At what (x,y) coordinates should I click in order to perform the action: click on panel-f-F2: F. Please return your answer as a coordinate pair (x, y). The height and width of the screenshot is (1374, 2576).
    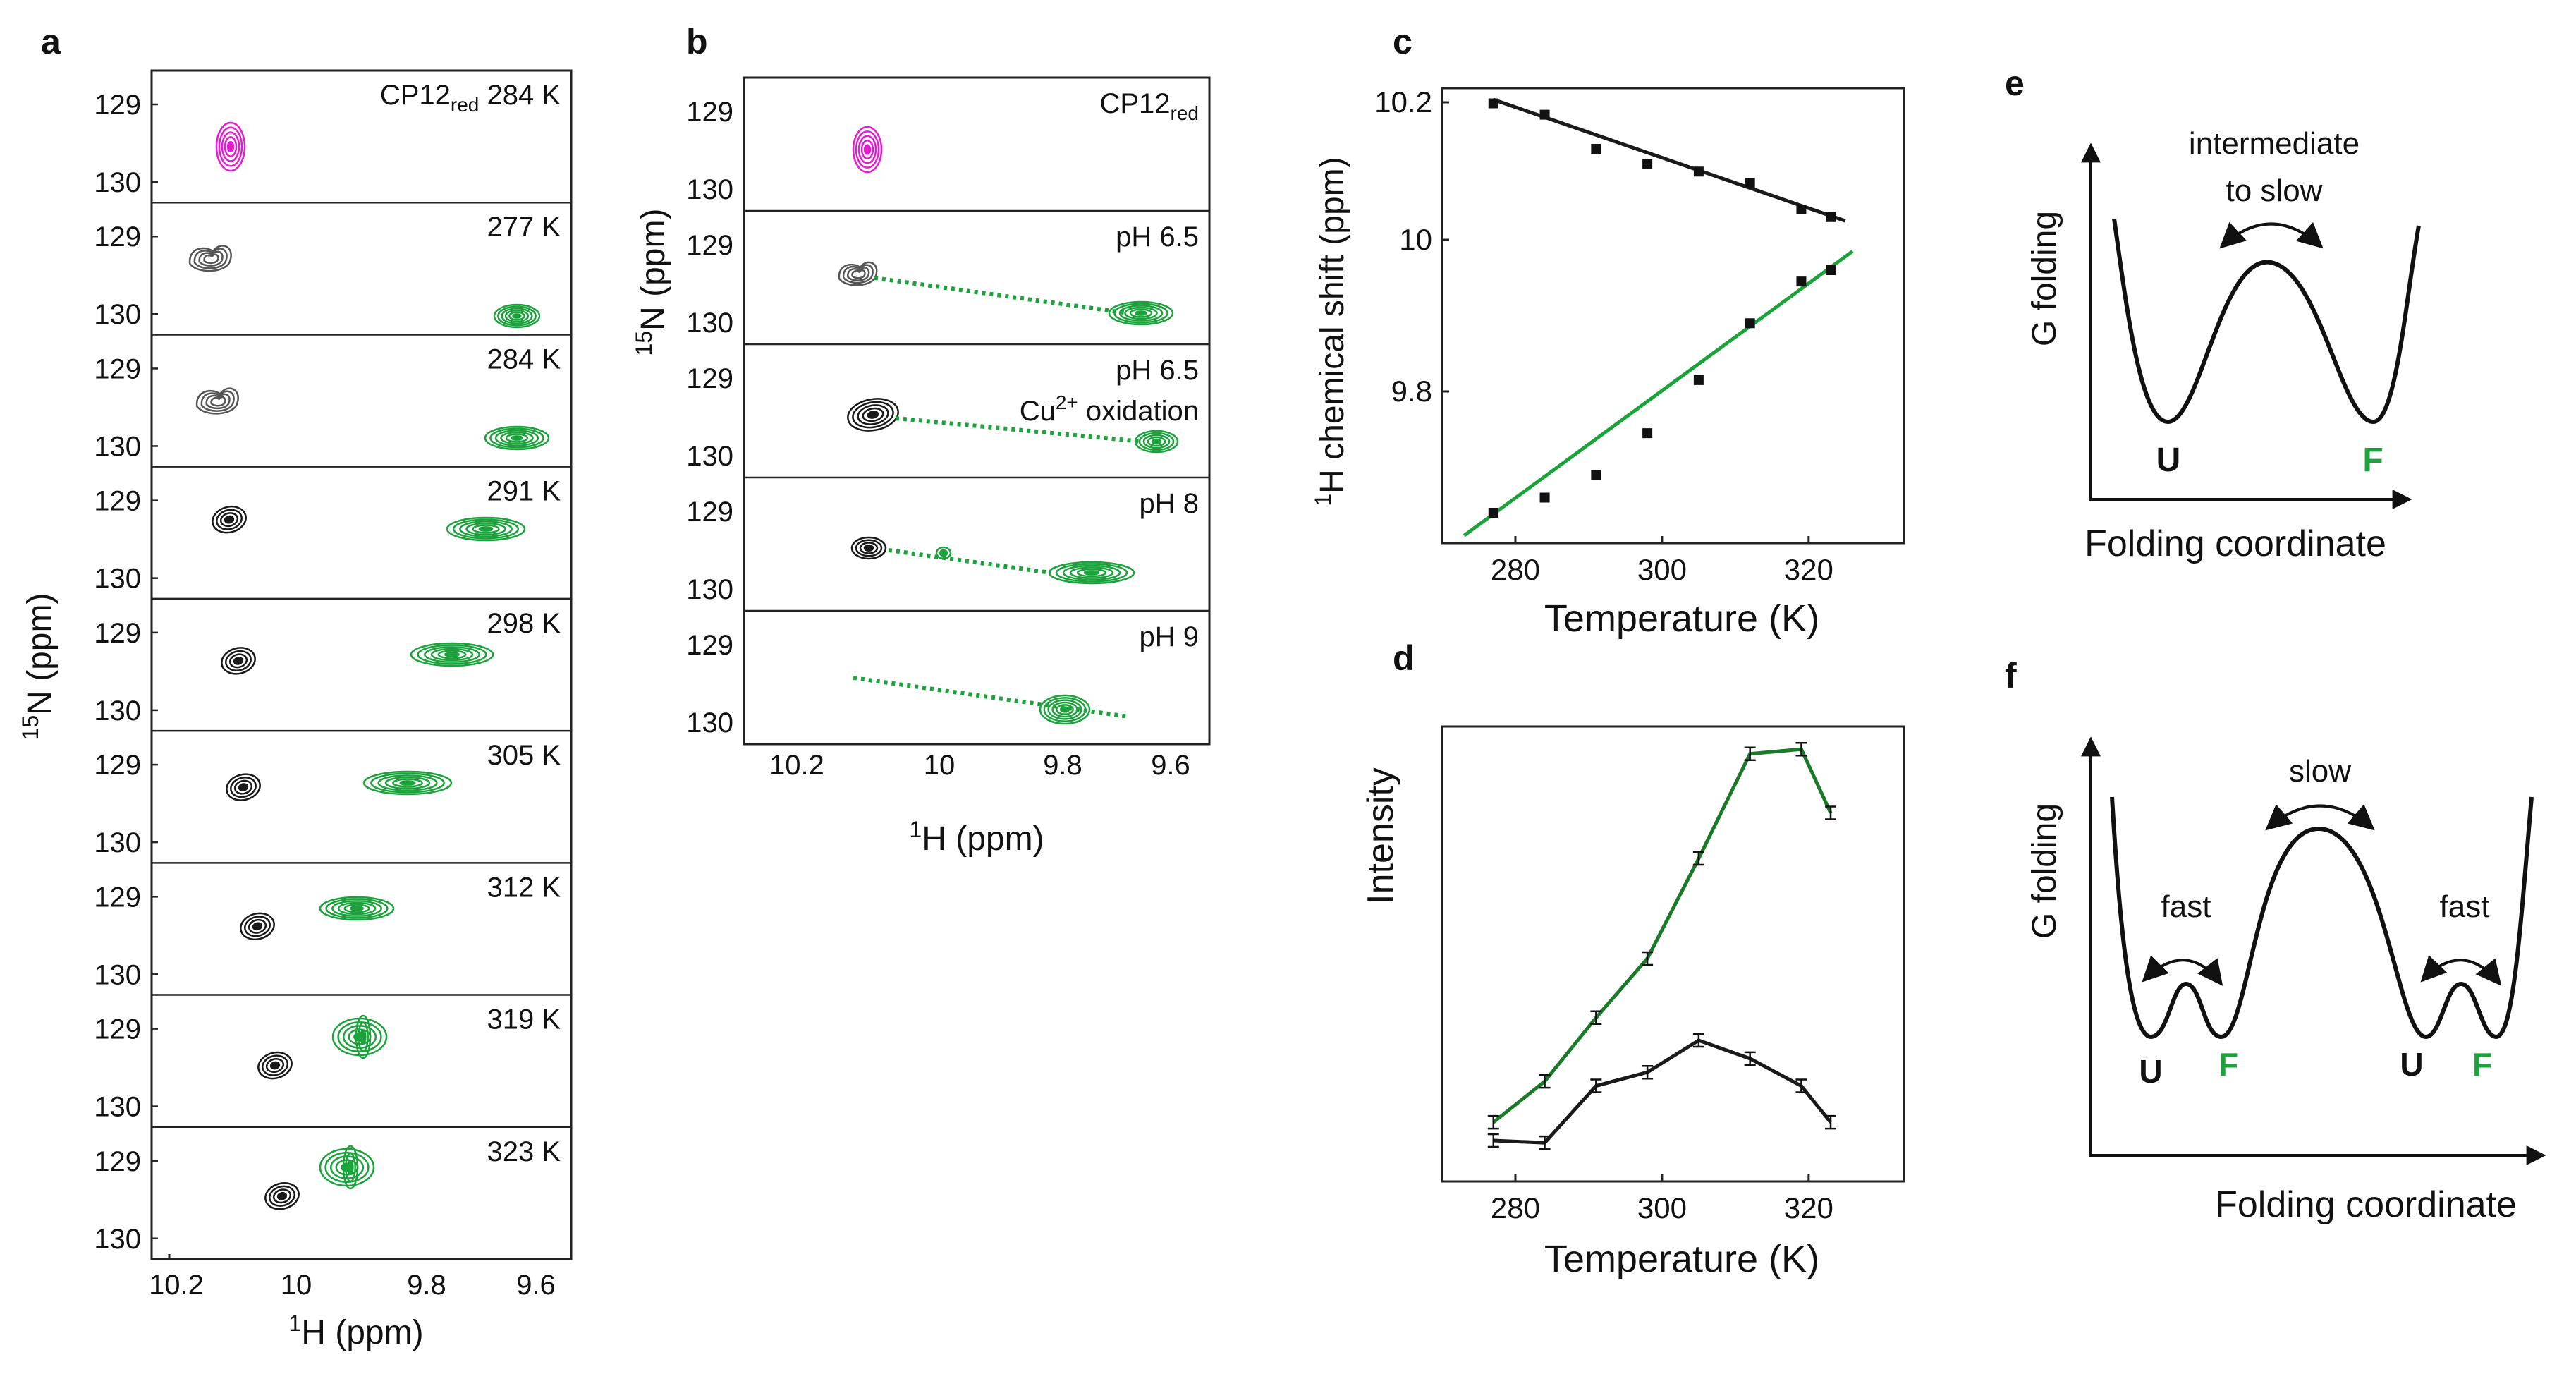
    Looking at the image, I should click on (2482, 1064).